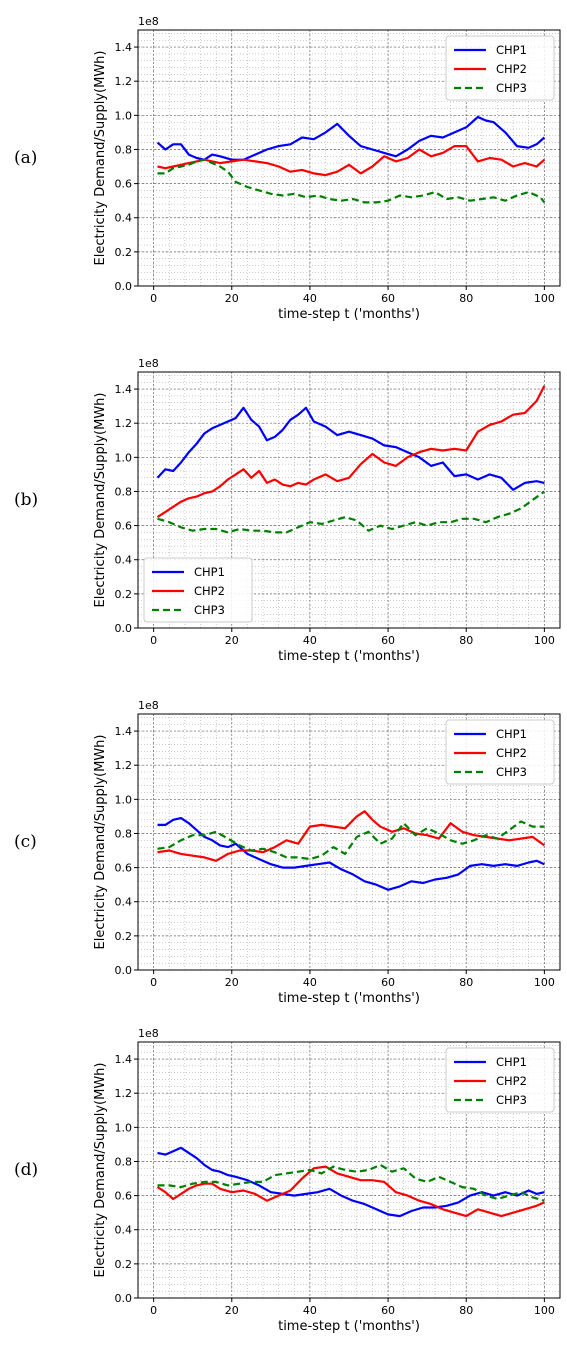 Image resolution: width=567 pixels, height=1361 pixels. What do you see at coordinates (26, 500) in the screenshot?
I see `panel-label: (b)` at bounding box center [26, 500].